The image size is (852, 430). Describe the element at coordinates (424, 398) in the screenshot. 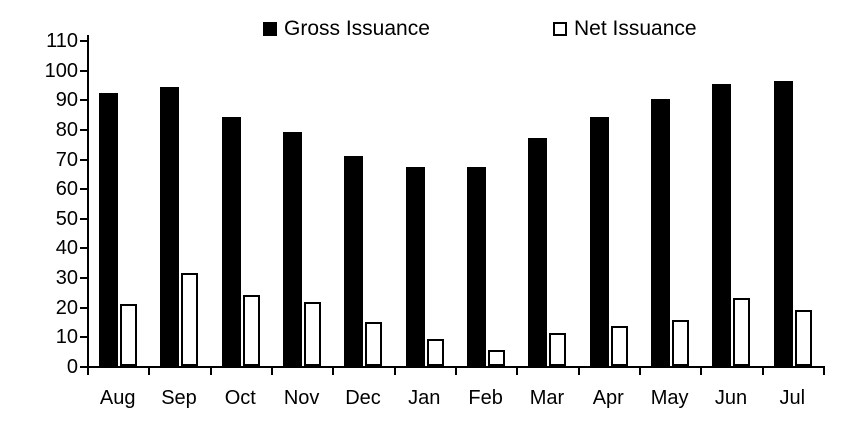

I see `x-category-label: Jan` at that location.